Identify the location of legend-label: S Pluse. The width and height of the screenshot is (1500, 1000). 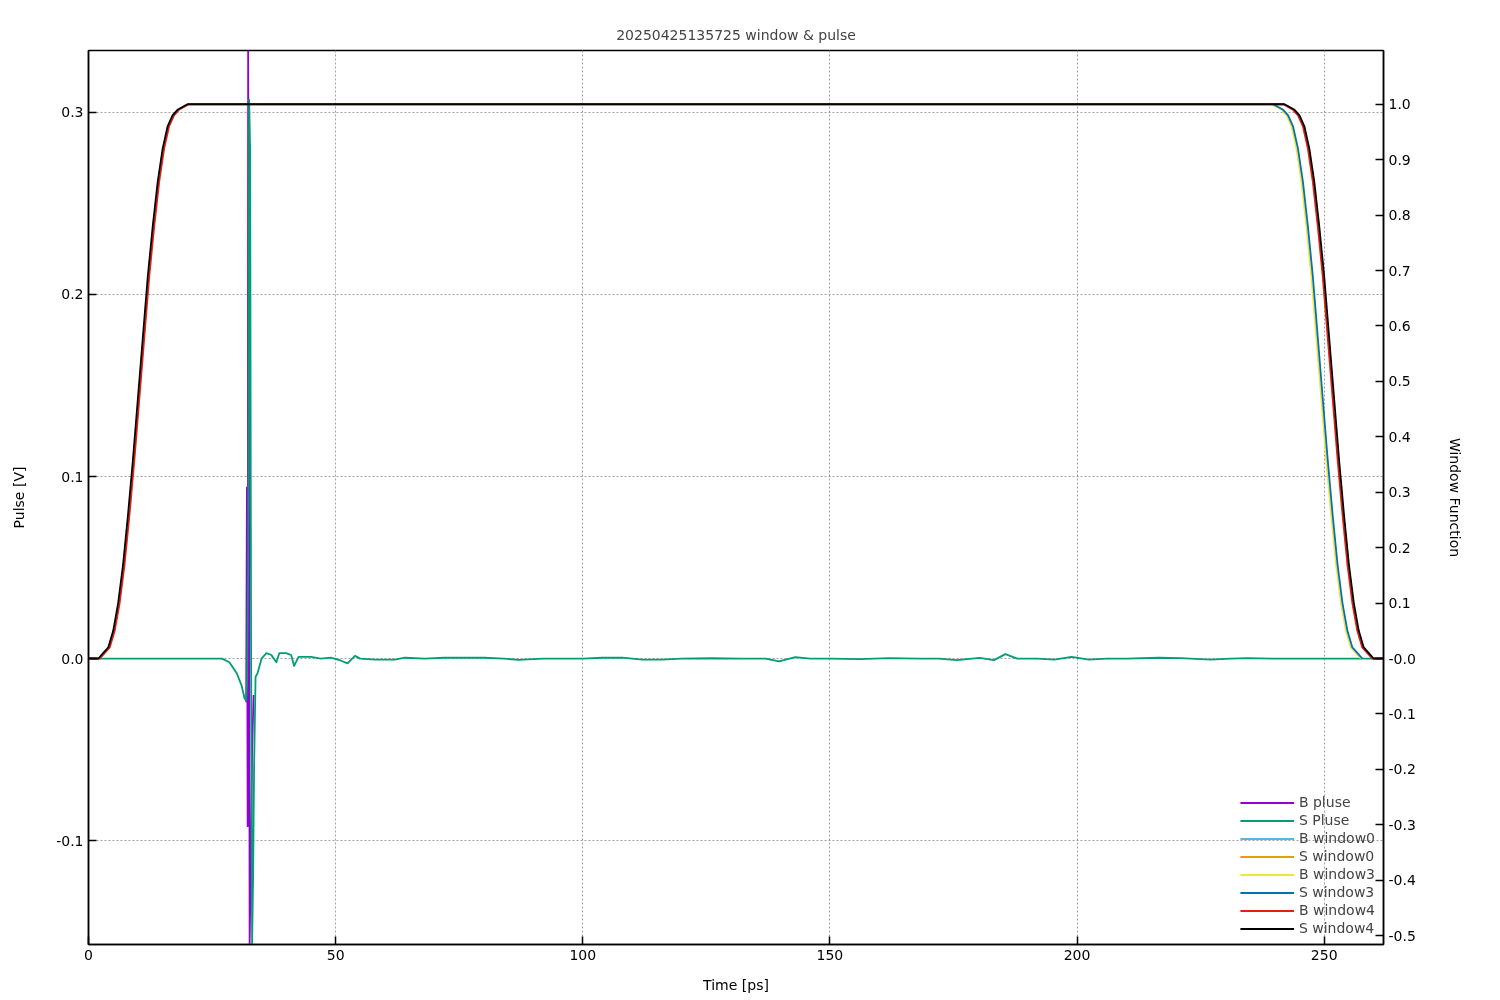
(1324, 820).